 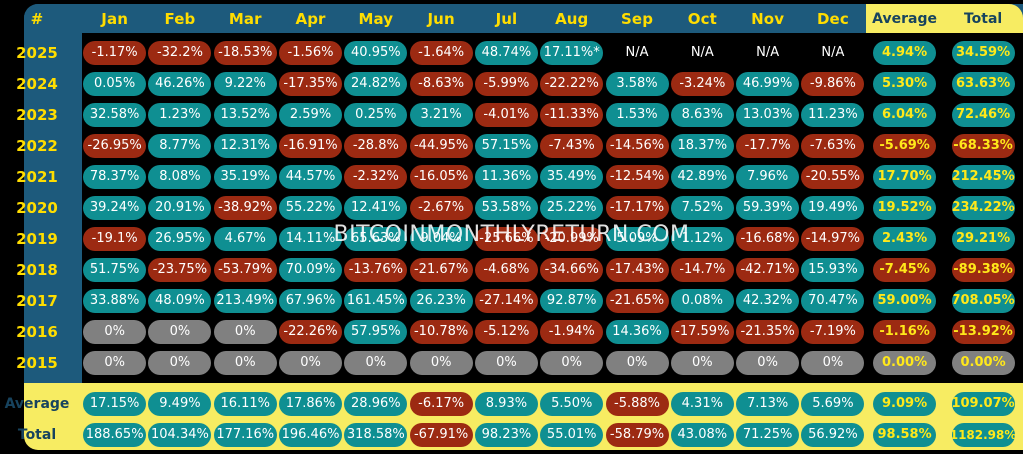 I want to click on header-corner-cell: #, so click(x=41, y=19).